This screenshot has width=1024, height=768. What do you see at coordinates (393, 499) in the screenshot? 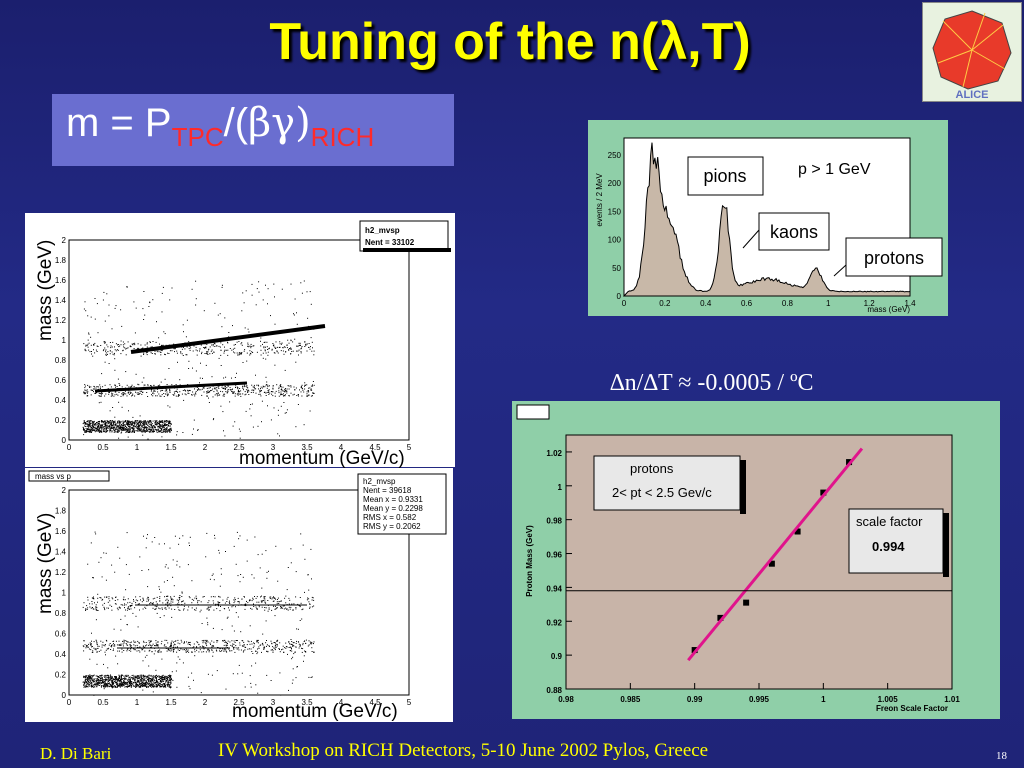
I see `stats-line: Mean x = 0.9331` at bounding box center [393, 499].